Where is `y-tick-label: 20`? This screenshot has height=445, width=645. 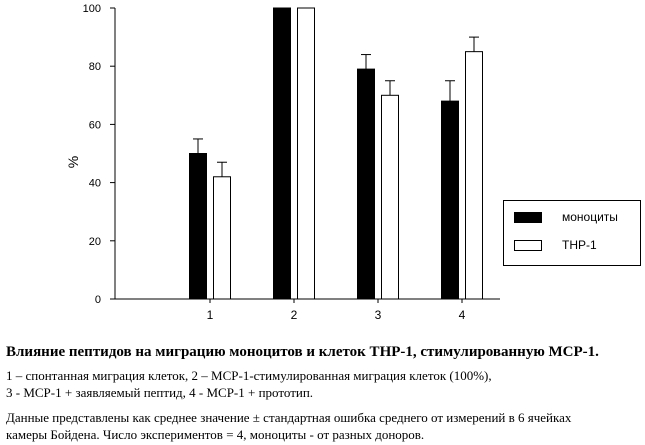
y-tick-label: 20 is located at coordinates (95, 242).